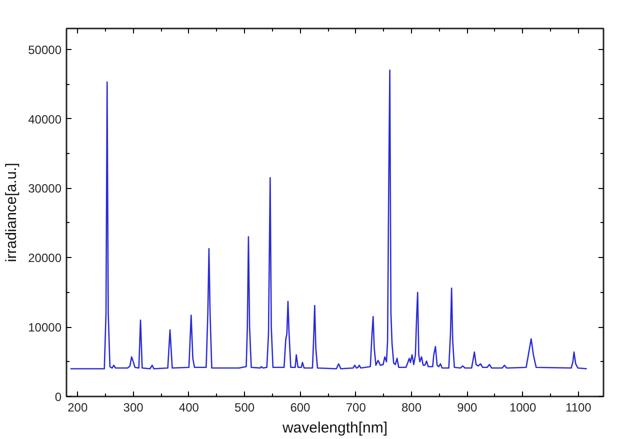 This screenshot has height=439, width=617. I want to click on x-tick-label: 200, so click(78, 407).